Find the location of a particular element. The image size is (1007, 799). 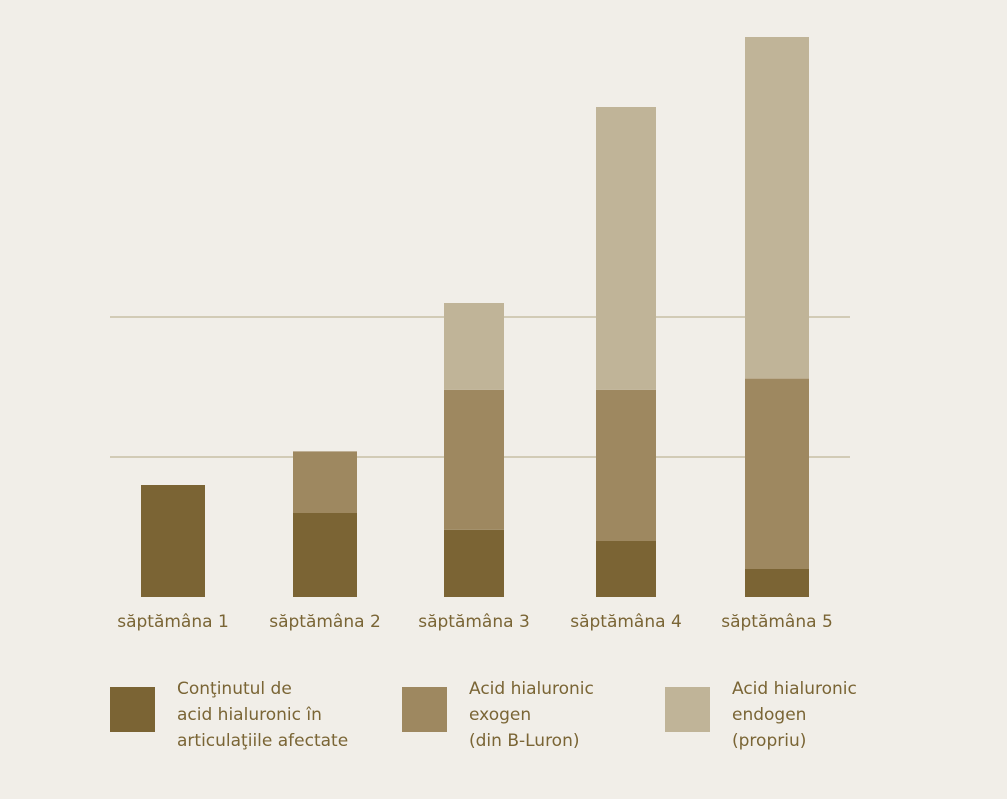

bar-week5-series1 is located at coordinates (777, 583).